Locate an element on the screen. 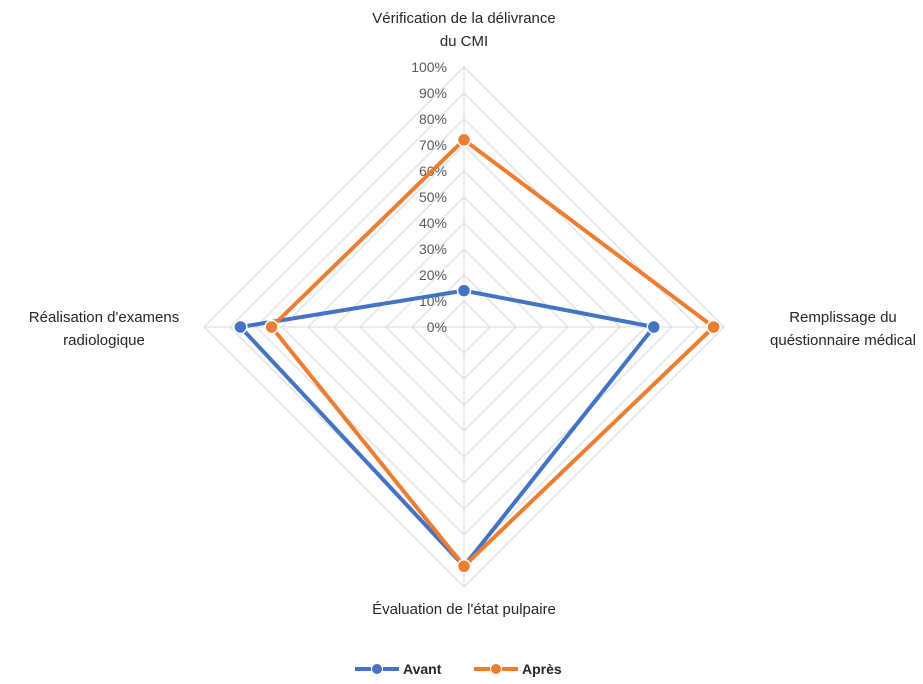 The height and width of the screenshot is (684, 923). category-label: Réalisation d'examens radiologique is located at coordinates (104, 329).